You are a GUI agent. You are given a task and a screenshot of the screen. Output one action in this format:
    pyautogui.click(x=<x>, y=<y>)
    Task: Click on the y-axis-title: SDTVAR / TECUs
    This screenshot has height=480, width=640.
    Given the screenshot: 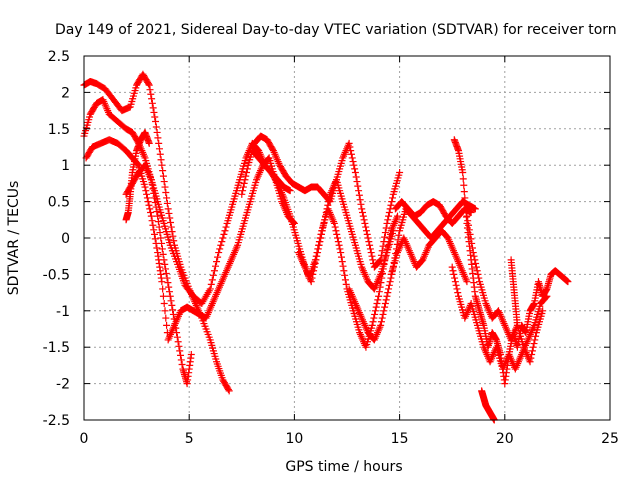 What is the action you would take?
    pyautogui.click(x=14, y=238)
    